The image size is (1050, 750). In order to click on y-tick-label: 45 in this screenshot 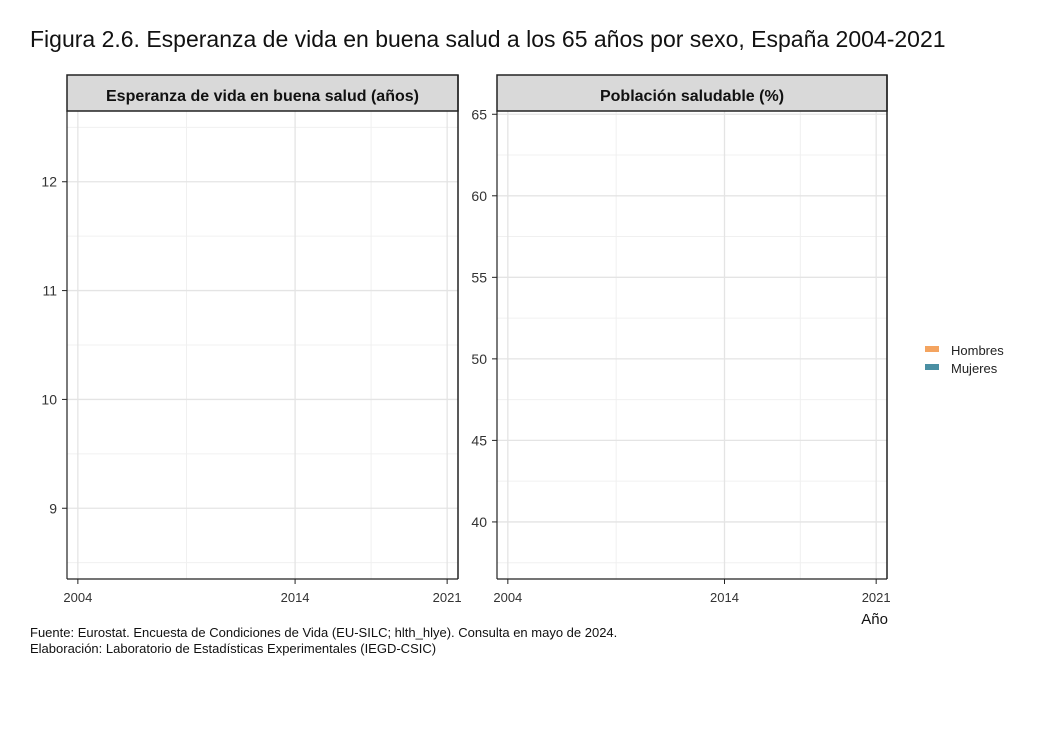, I will do `click(479, 440)`.